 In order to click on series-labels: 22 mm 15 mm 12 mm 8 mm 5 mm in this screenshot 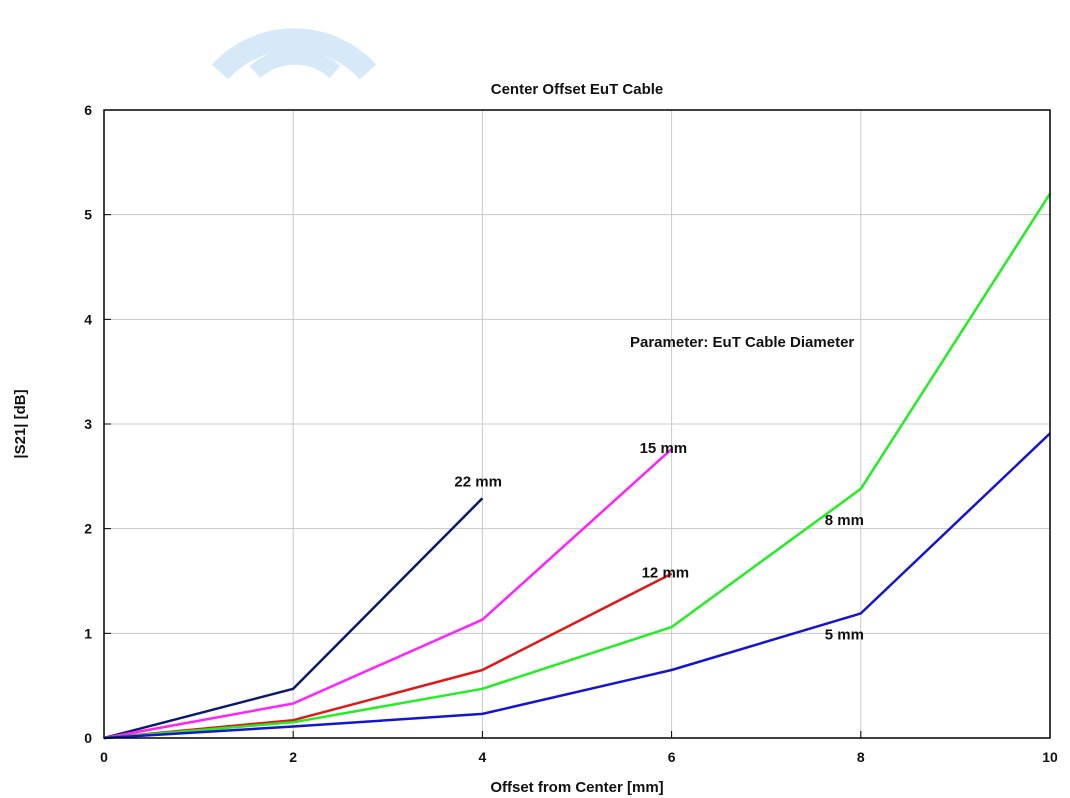, I will do `click(659, 541)`.